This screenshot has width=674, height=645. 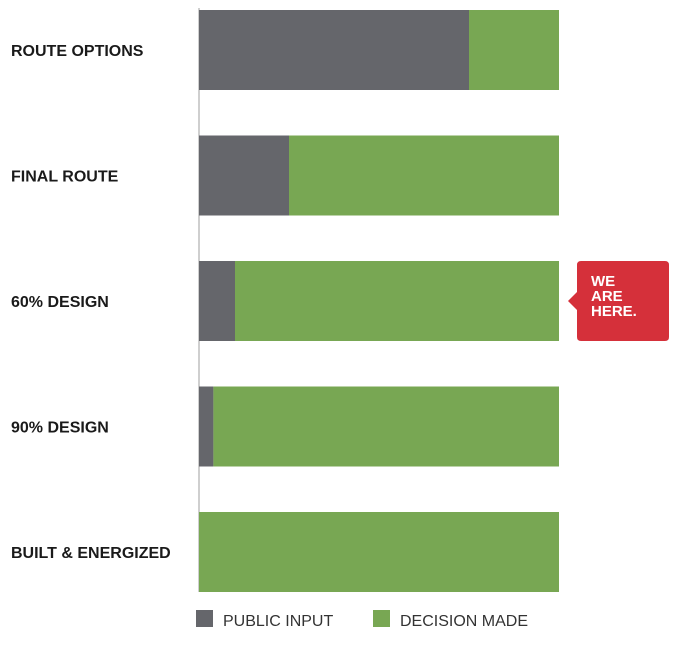 What do you see at coordinates (77, 51) in the screenshot?
I see `category-label-route-options: ROUTE OPTIONS` at bounding box center [77, 51].